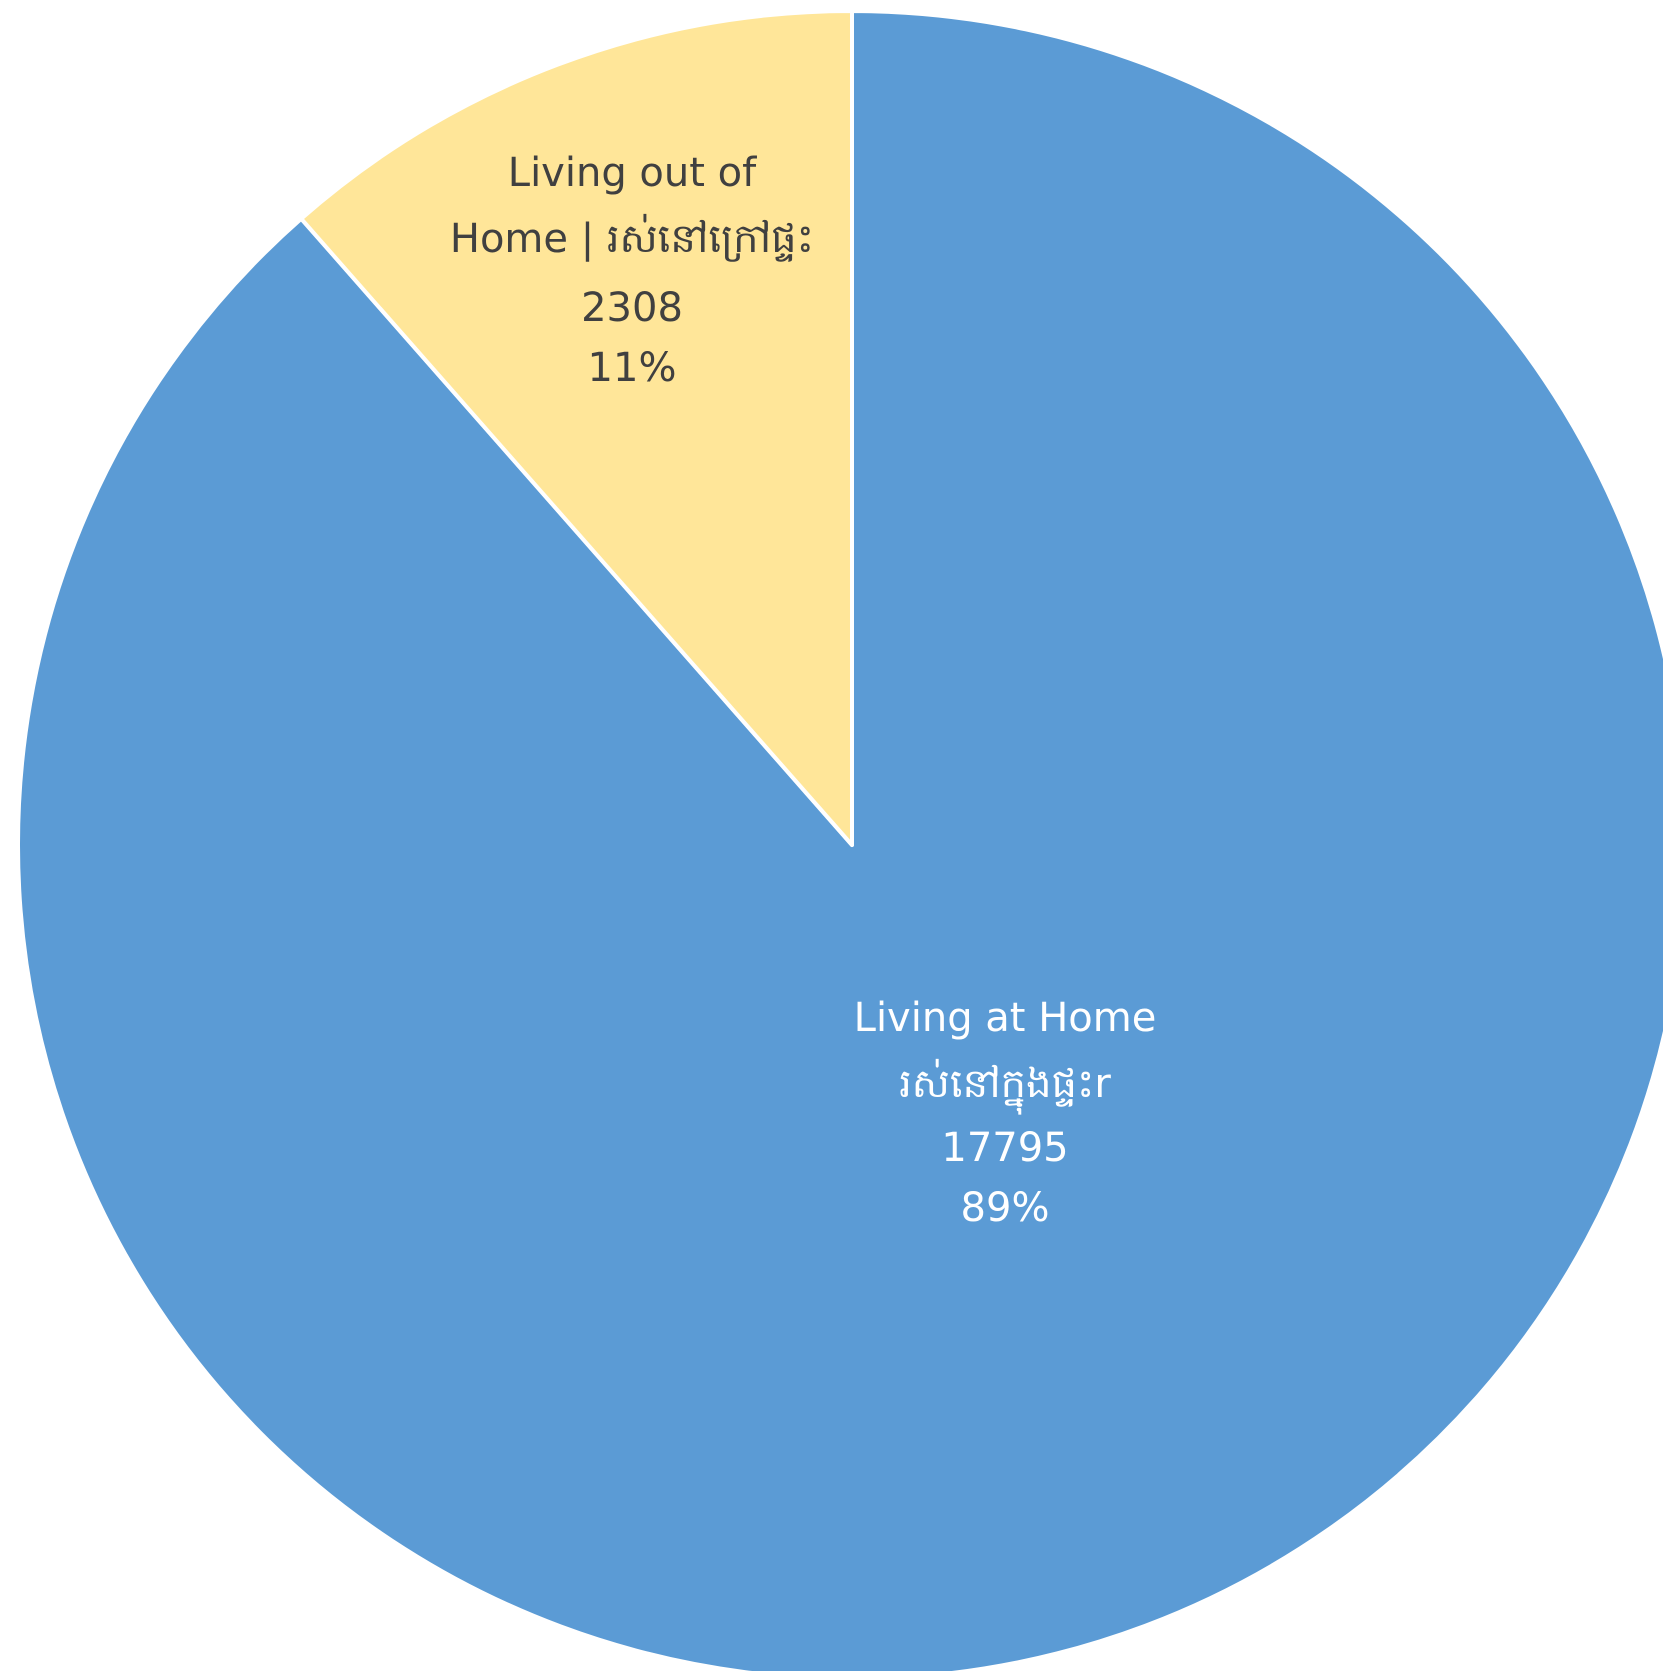 The image size is (1663, 1671). What do you see at coordinates (632, 368) in the screenshot?
I see `data-label-percent: 11%` at bounding box center [632, 368].